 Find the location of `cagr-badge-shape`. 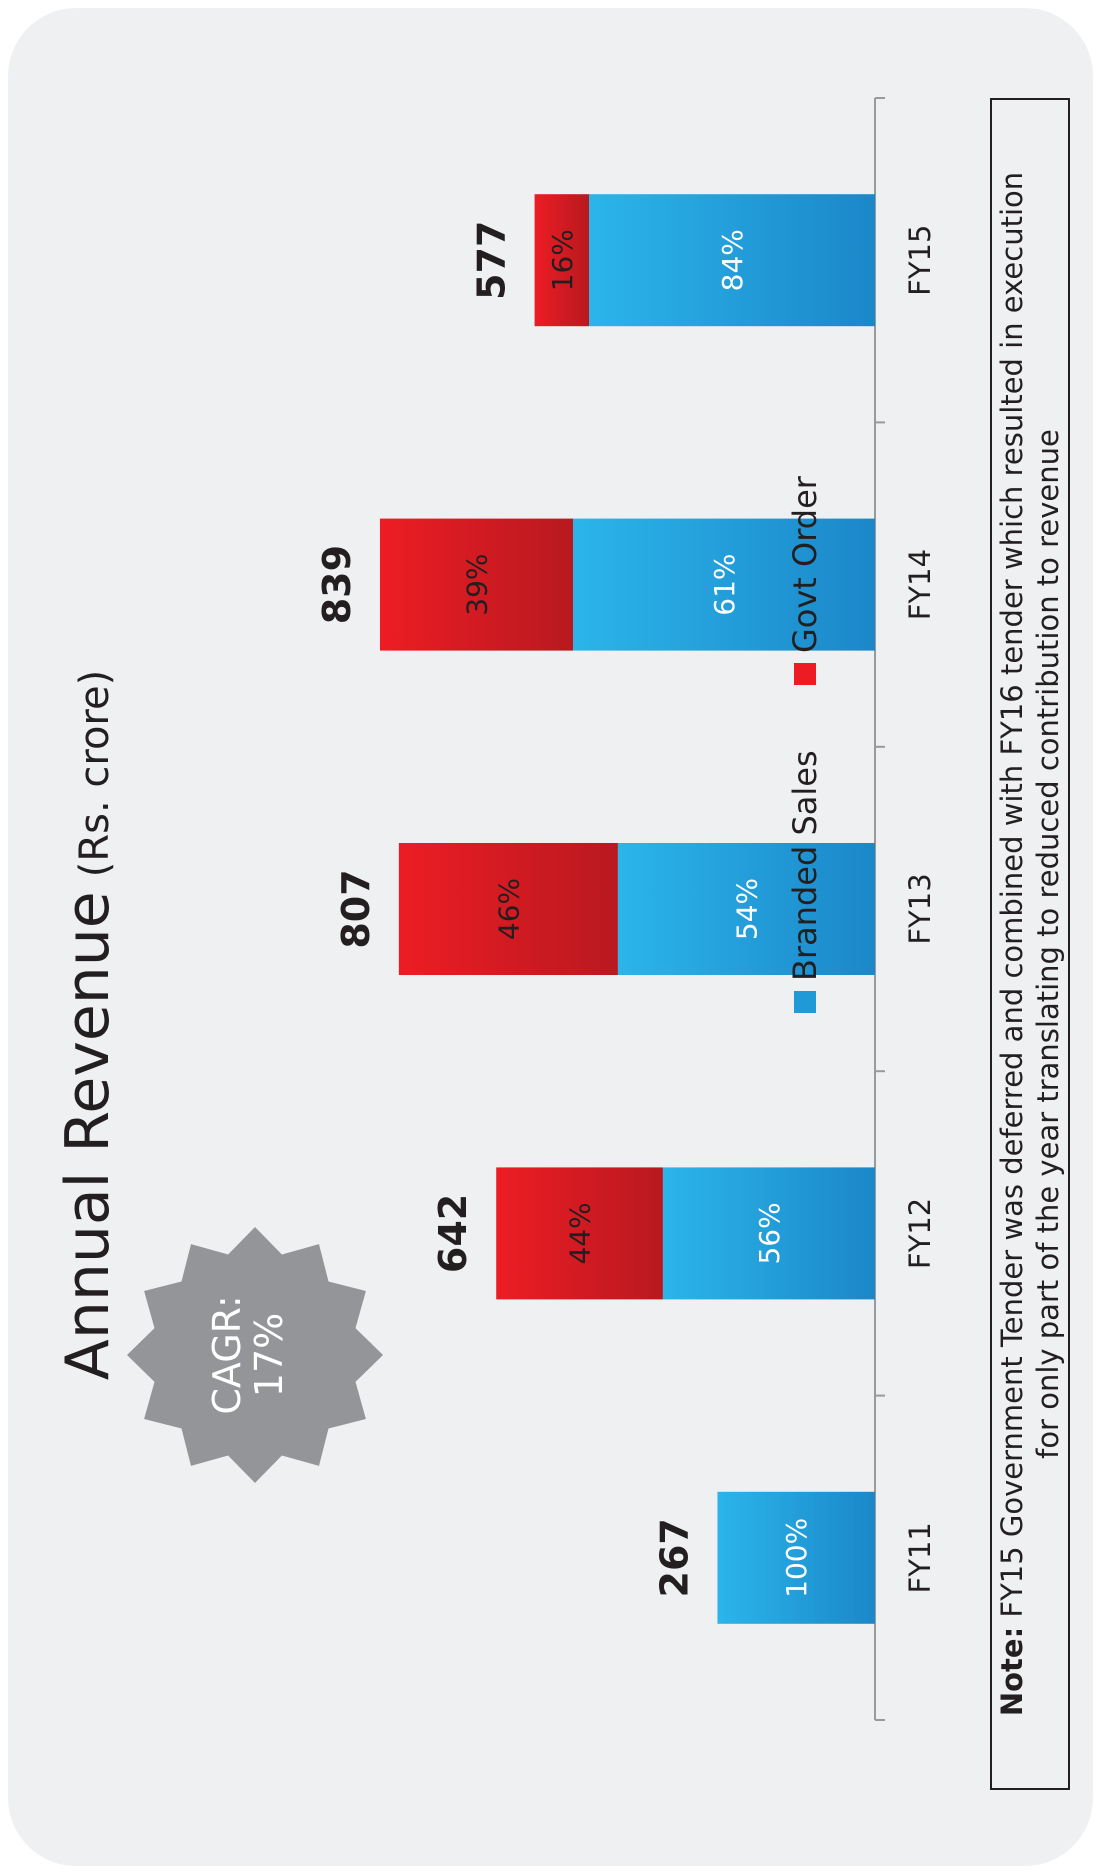

cagr-badge-shape is located at coordinates (255, 1355).